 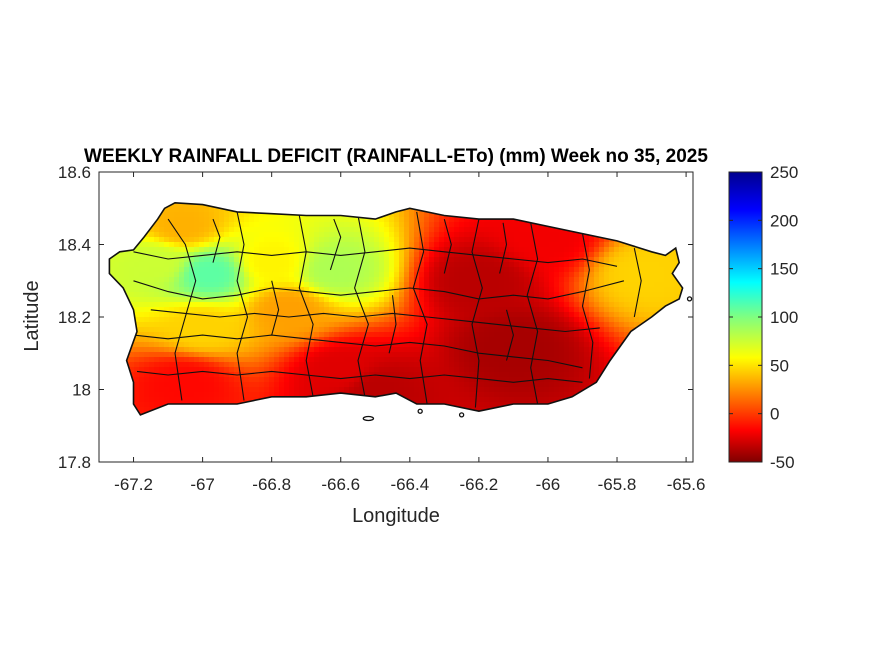 What do you see at coordinates (74, 317) in the screenshot?
I see `y-tick-label: 18.2` at bounding box center [74, 317].